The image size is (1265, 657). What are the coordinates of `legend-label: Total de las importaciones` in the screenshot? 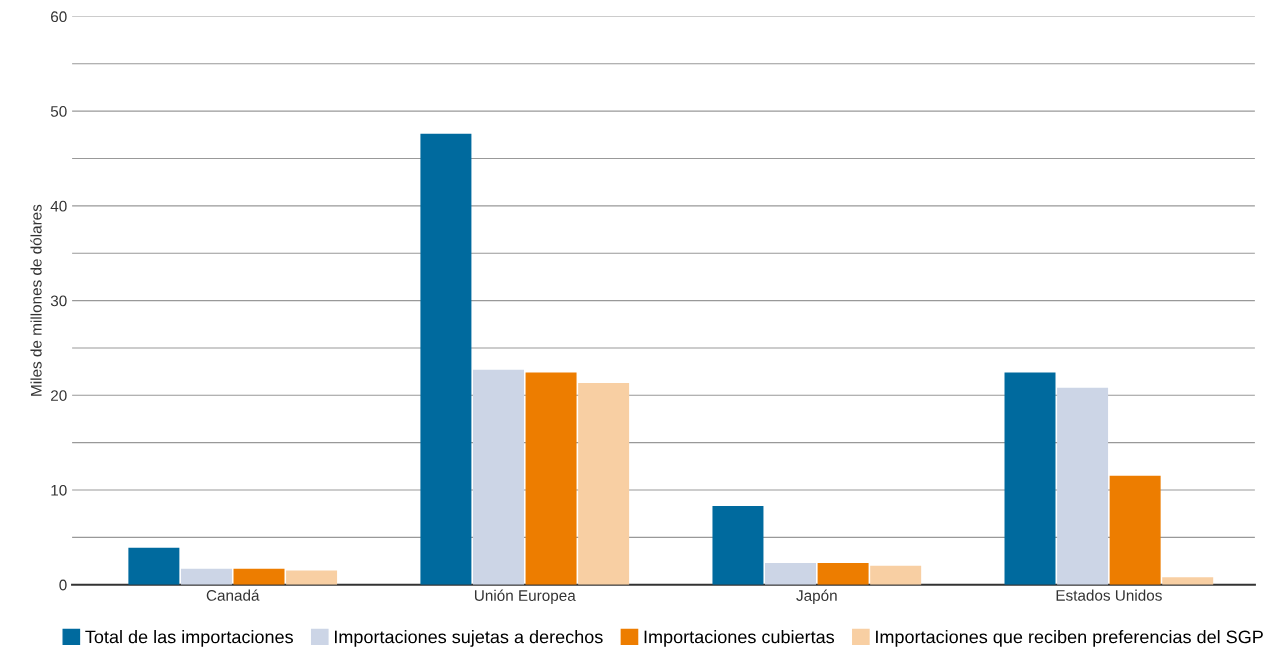 It's located at (189, 638).